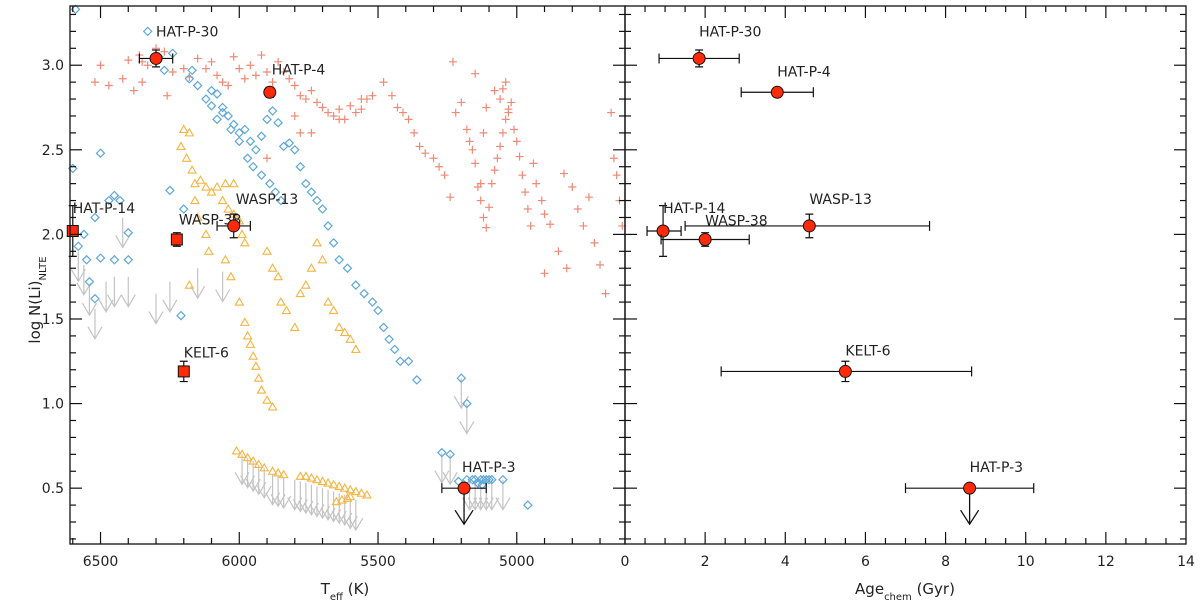 The width and height of the screenshot is (1200, 610). Describe the element at coordinates (730, 32) in the screenshot. I see `target-label: HAT-P-30` at that location.